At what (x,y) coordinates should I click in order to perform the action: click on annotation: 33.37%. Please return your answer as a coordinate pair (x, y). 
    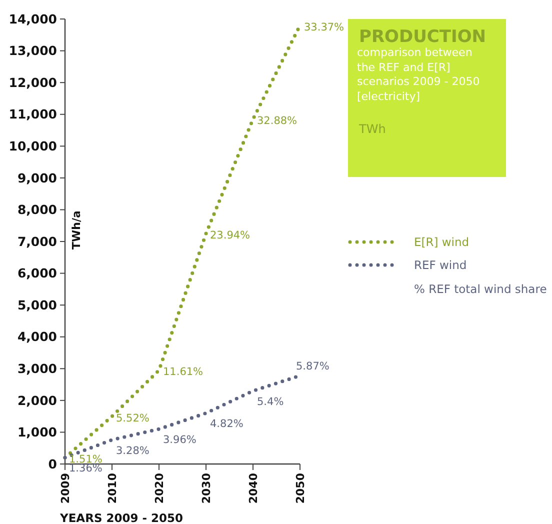
    Looking at the image, I should click on (324, 27).